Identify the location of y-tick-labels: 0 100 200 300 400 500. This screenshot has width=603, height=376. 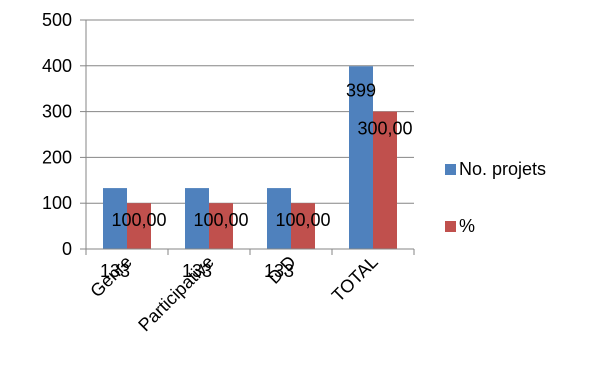
(57, 134).